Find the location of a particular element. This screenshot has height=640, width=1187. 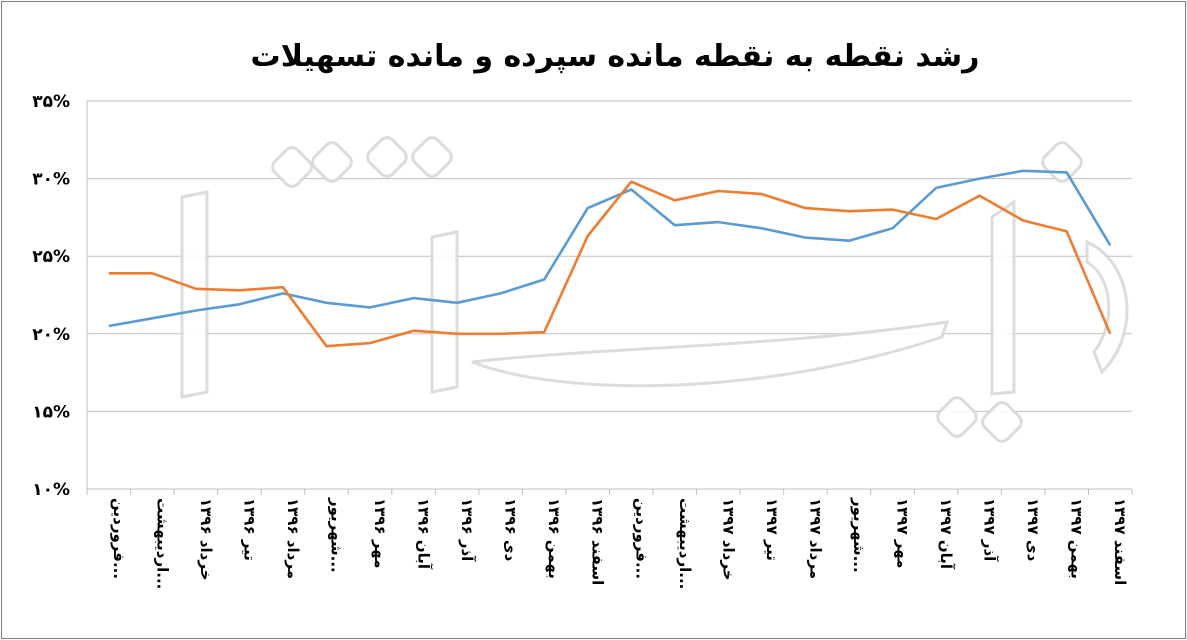

x-tick-label: خرداد ۱۳۹۶ is located at coordinates (206, 539).